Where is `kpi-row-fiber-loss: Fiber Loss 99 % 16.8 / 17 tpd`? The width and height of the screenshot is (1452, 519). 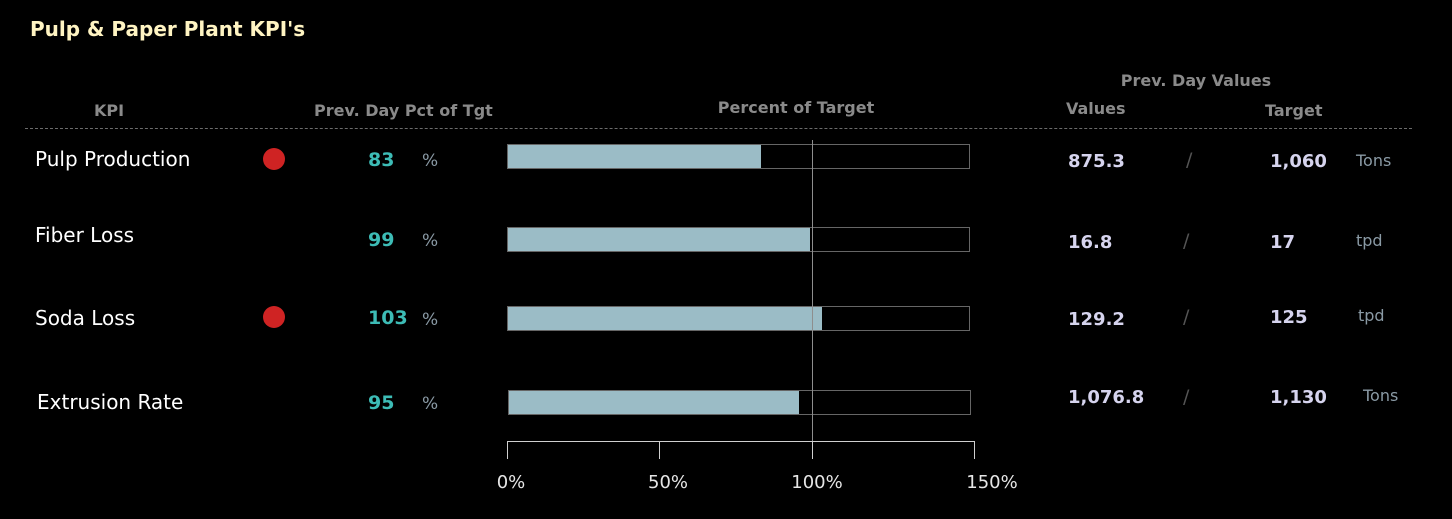
kpi-row-fiber-loss: Fiber Loss 99 % 16.8 / 17 tpd is located at coordinates (726, 246).